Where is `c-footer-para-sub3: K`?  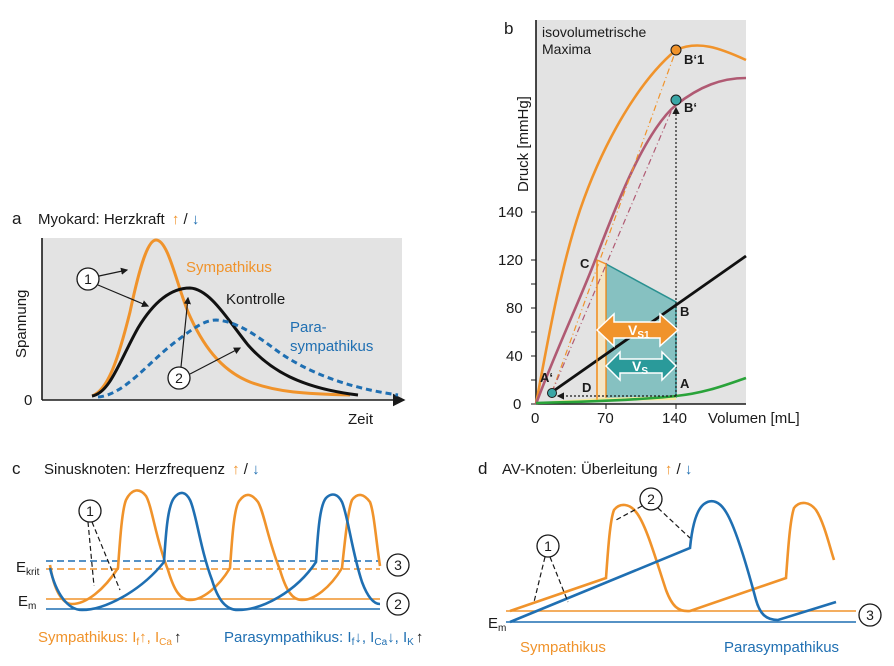 c-footer-para-sub3: K is located at coordinates (410, 642).